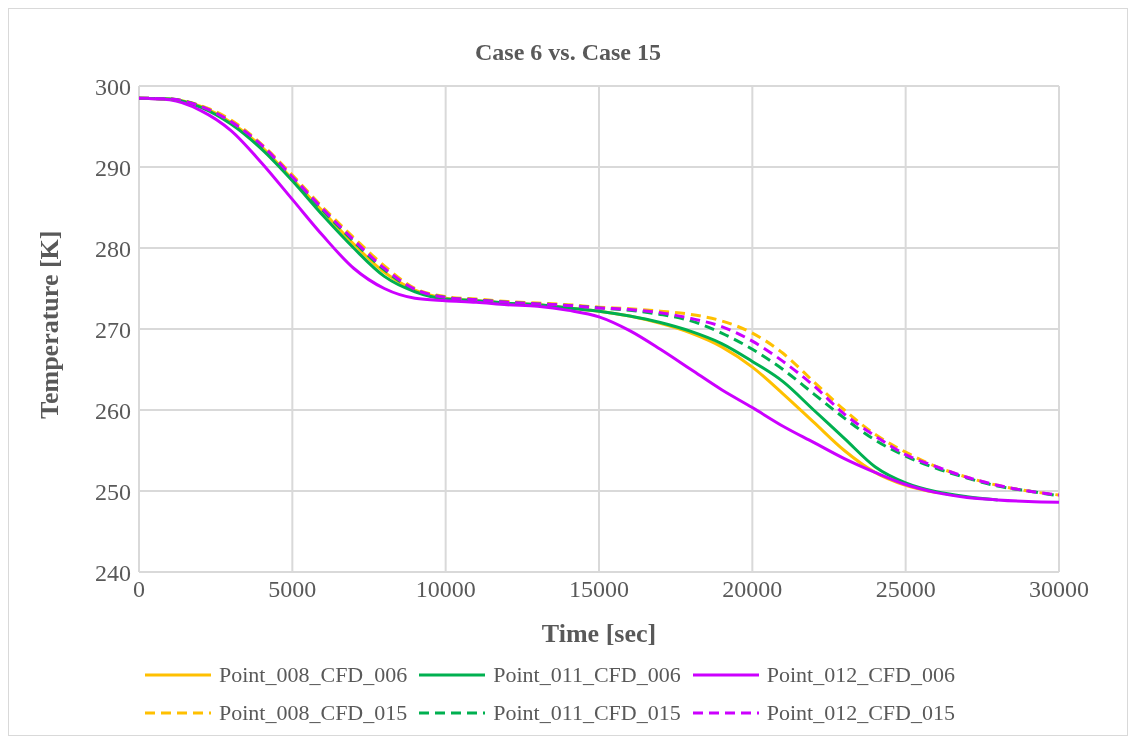 Image resolution: width=1138 pixels, height=744 pixels. What do you see at coordinates (860, 713) in the screenshot?
I see `legend-label: Point_012_CFD_015` at bounding box center [860, 713].